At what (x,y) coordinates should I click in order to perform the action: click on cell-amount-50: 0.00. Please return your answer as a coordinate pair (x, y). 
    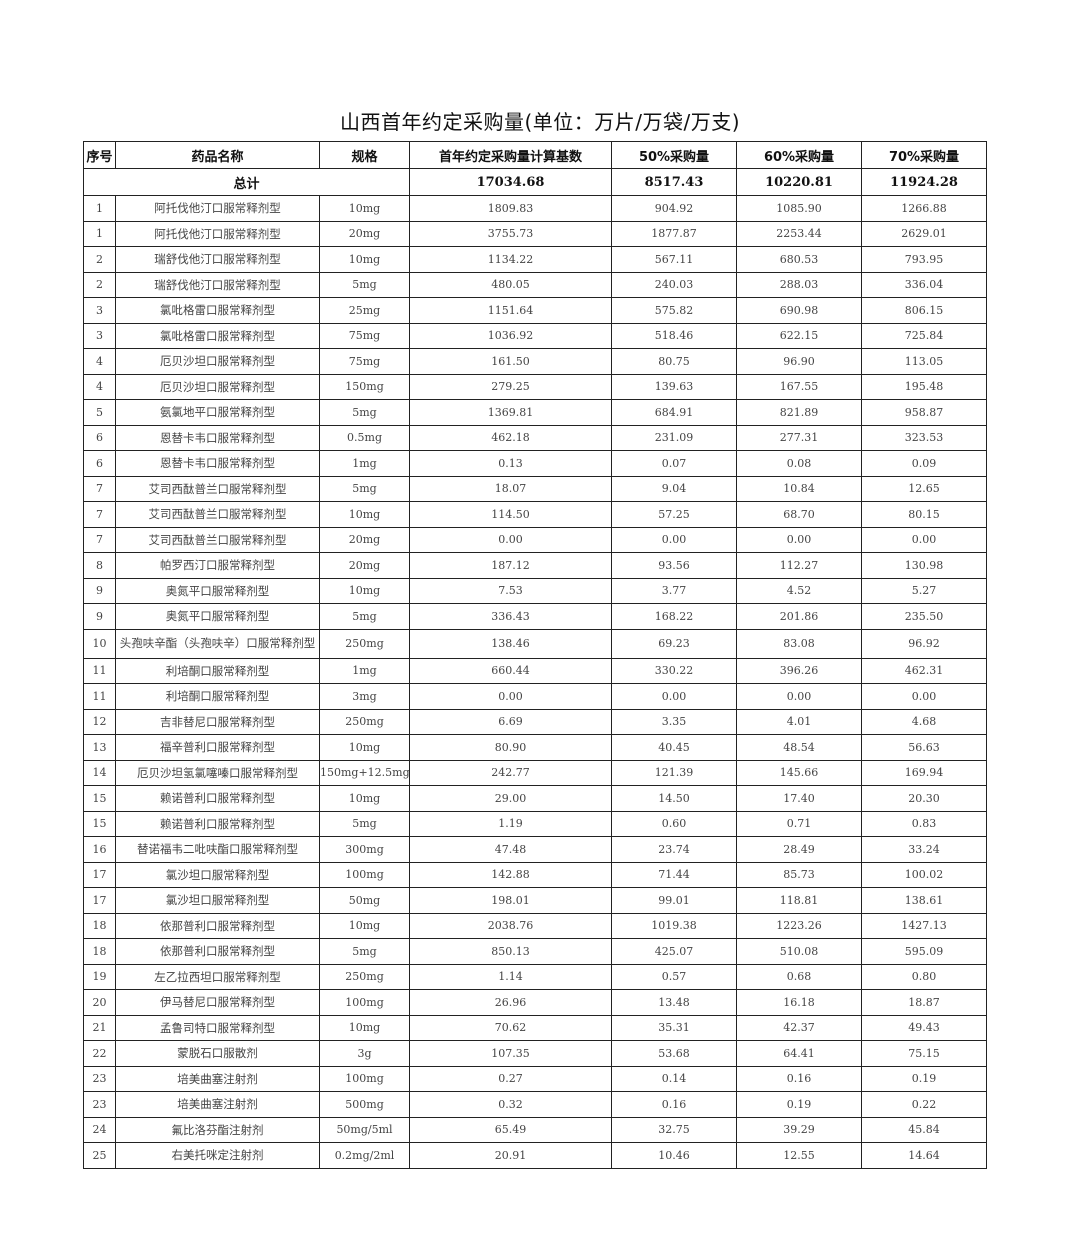
    Looking at the image, I should click on (674, 696).